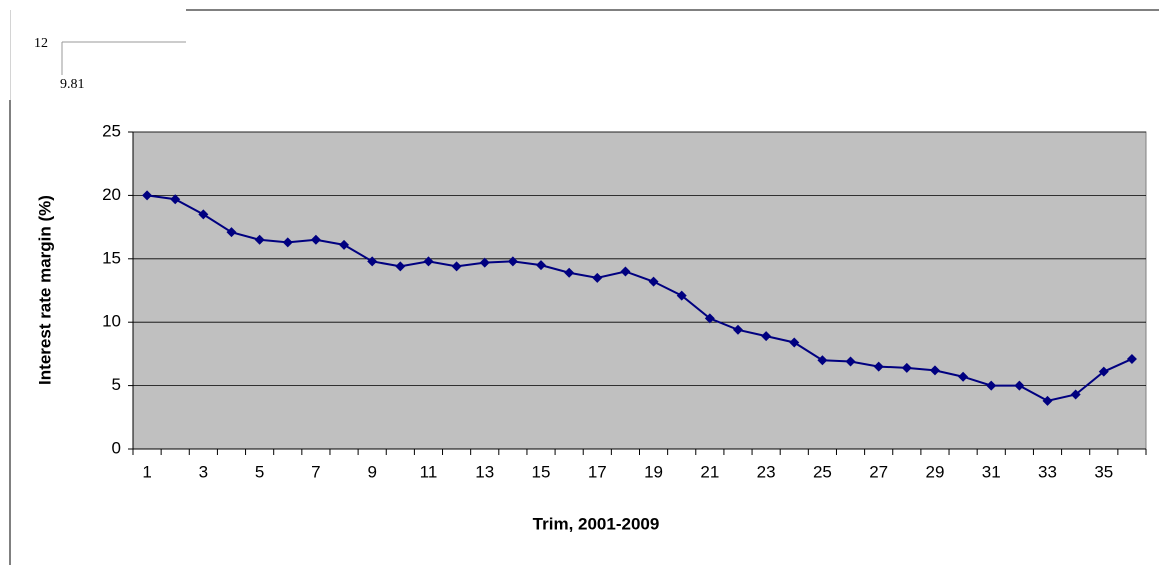 Image resolution: width=1159 pixels, height=565 pixels. Describe the element at coordinates (203, 471) in the screenshot. I see `x-tick-label: 3` at that location.